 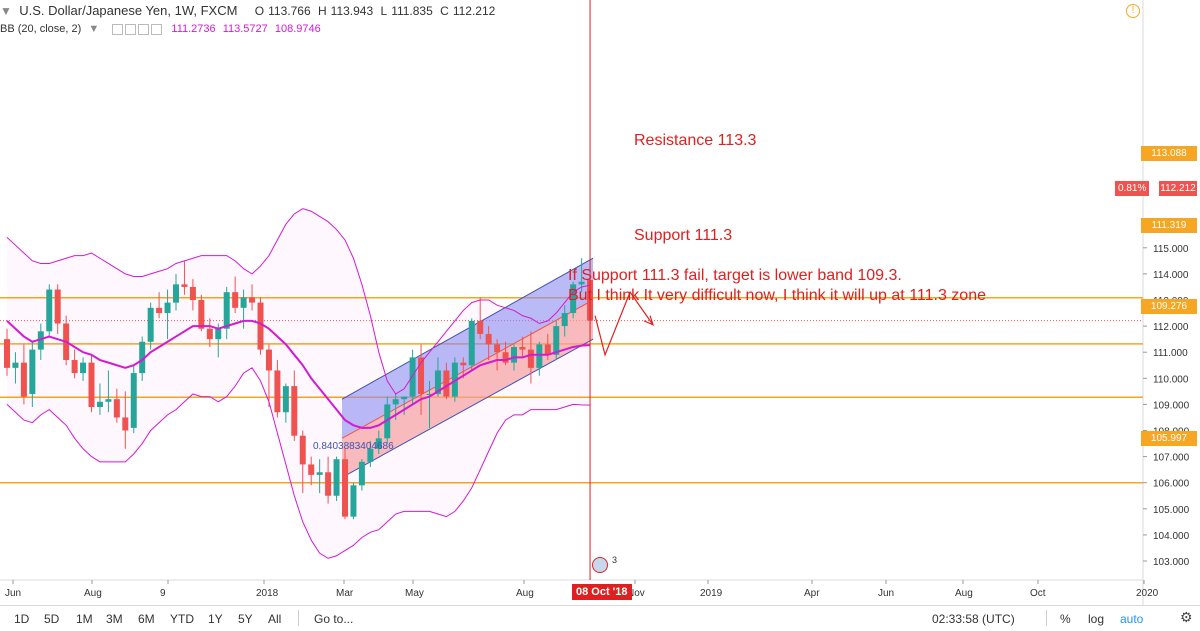 What do you see at coordinates (1133, 11) in the screenshot?
I see `alert-icon: !` at bounding box center [1133, 11].